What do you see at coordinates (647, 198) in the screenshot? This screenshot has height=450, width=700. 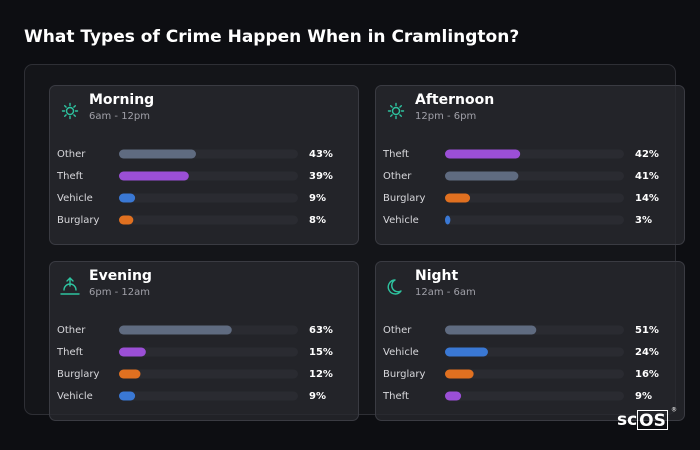 I see `value-label: 14%` at bounding box center [647, 198].